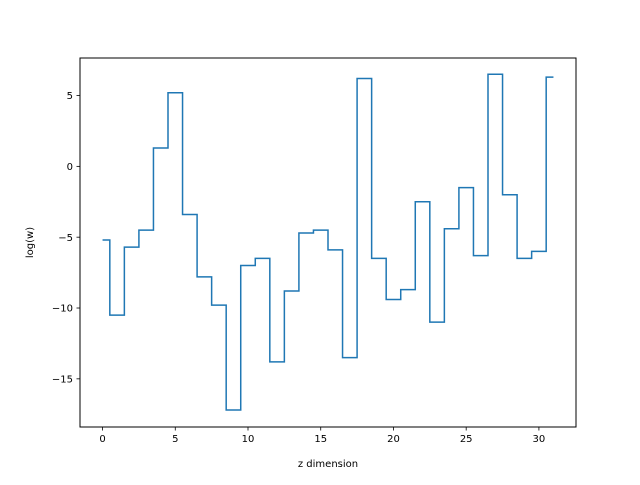  I want to click on y-tick-label-2: −5, so click(65, 238).